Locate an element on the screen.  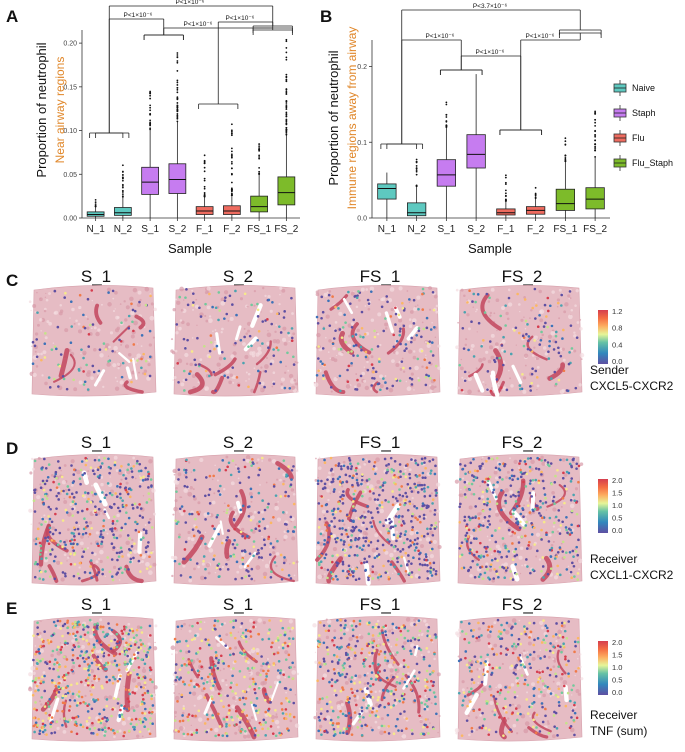
airway-lumen is located at coordinates (134, 368).